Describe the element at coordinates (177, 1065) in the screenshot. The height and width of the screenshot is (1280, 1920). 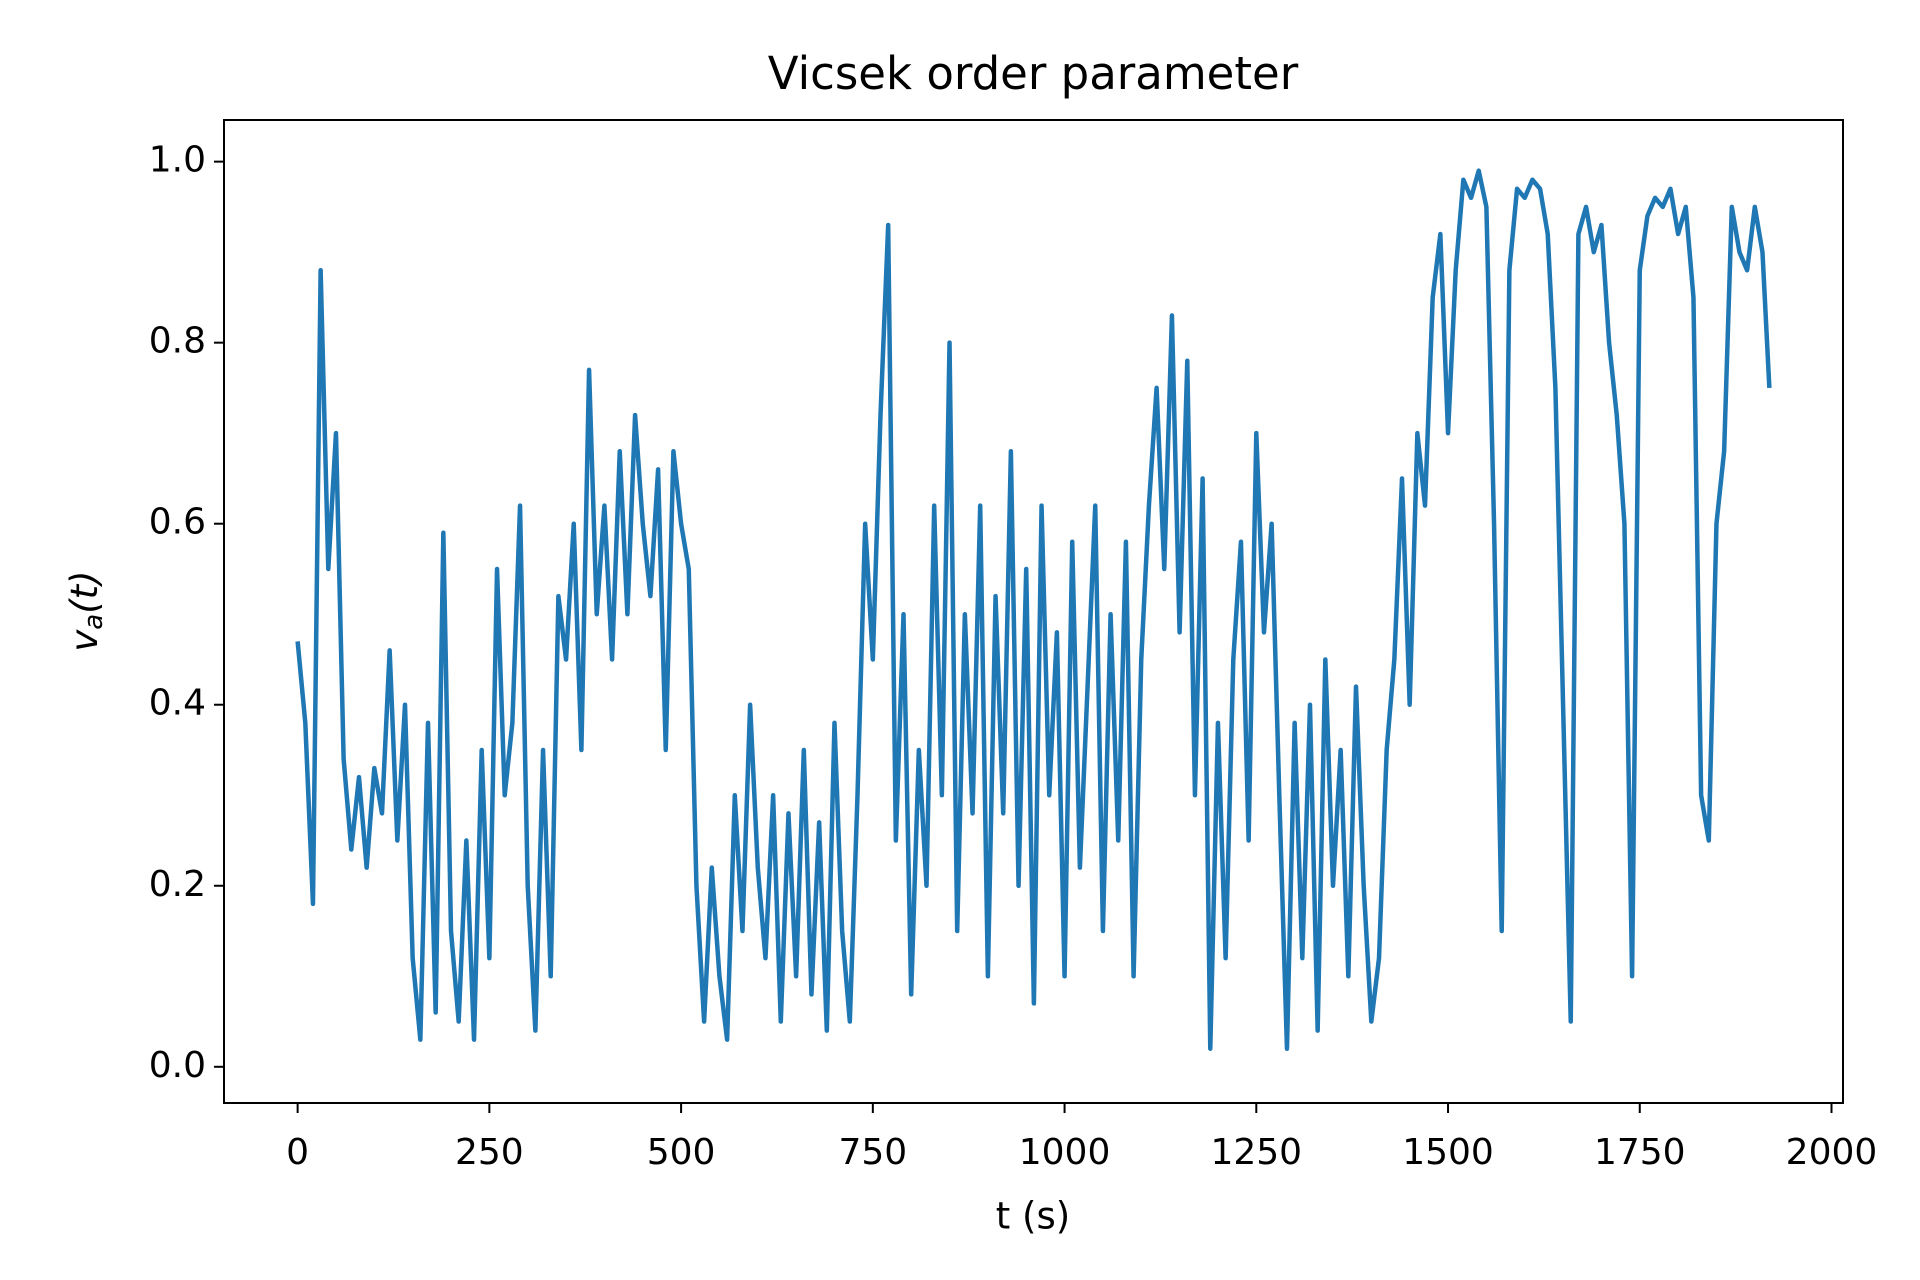
I see `y-tick-label: 0.0` at that location.